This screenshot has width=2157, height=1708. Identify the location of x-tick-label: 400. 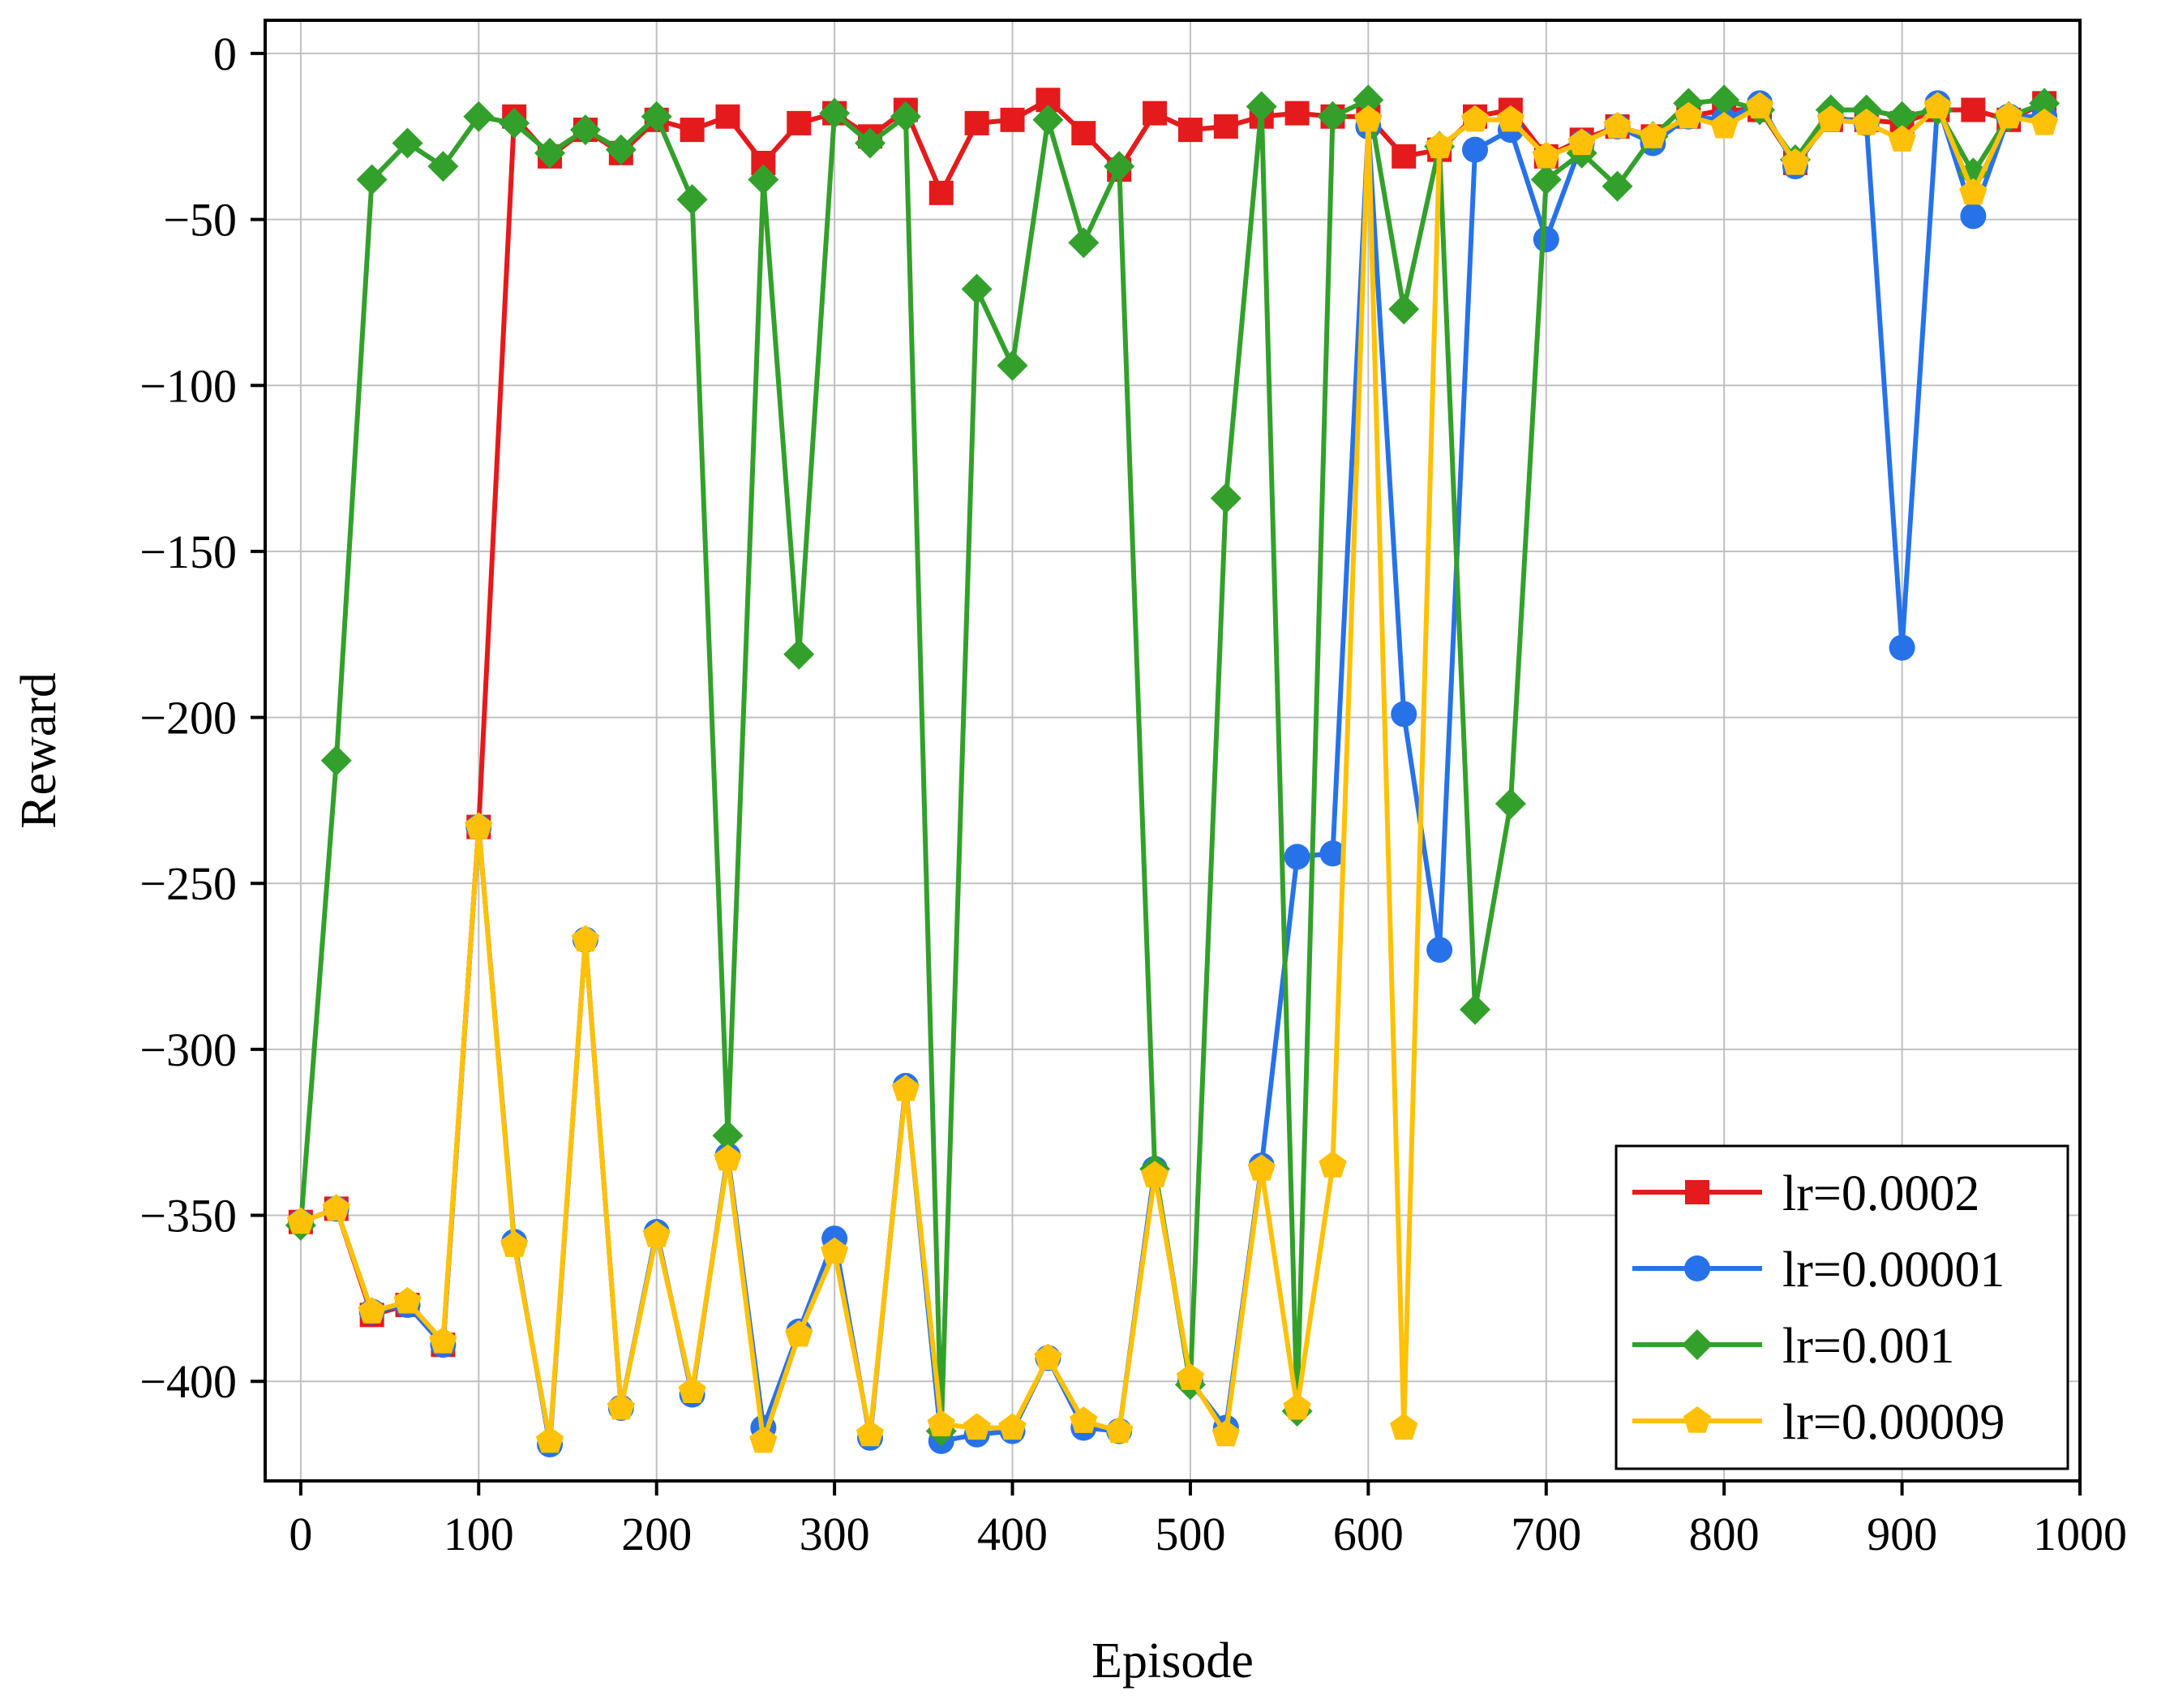
(1012, 1534).